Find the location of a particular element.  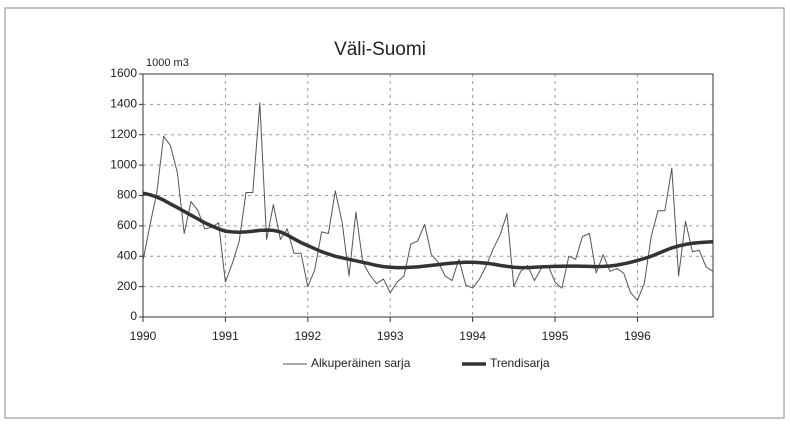

x-tick-label: 1995 is located at coordinates (555, 336).